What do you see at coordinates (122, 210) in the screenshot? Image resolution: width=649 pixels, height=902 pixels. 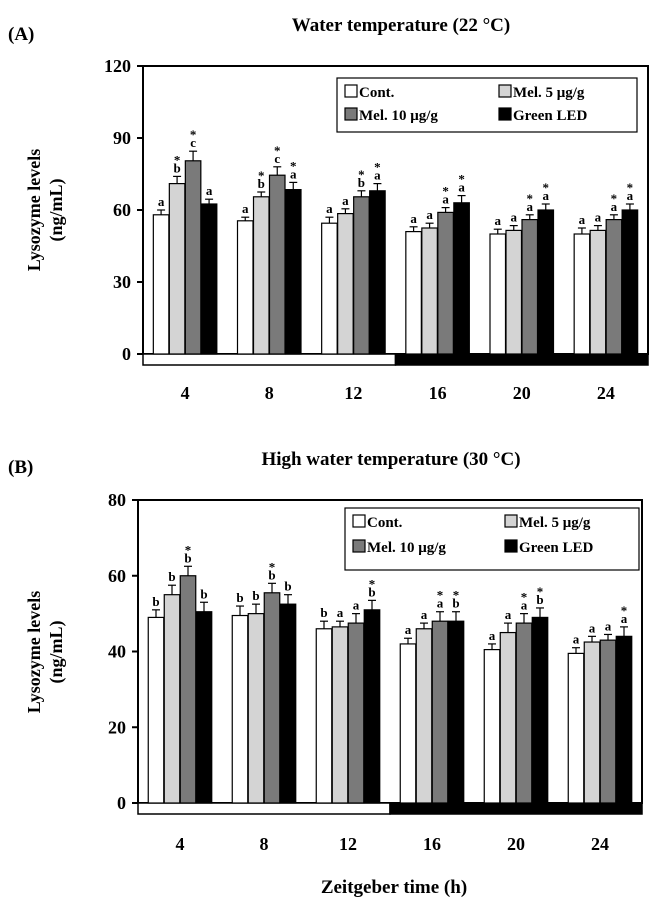 I see `panel-a-ytick-label: 60` at bounding box center [122, 210].